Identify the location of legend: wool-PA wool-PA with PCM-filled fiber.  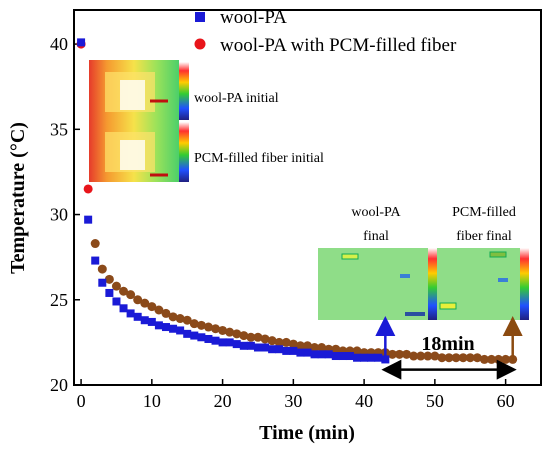
(325, 31).